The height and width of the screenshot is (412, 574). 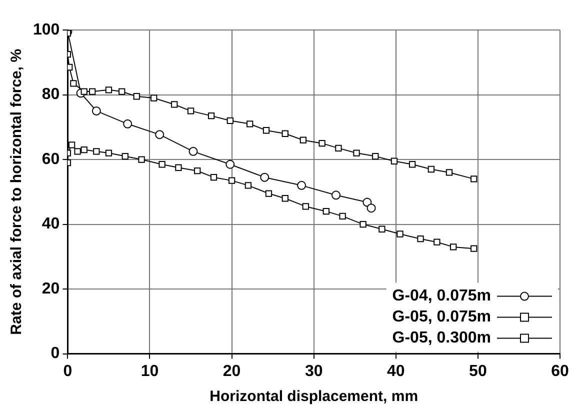 What do you see at coordinates (441, 338) in the screenshot?
I see `legend-label: G-05, 0.300m` at bounding box center [441, 338].